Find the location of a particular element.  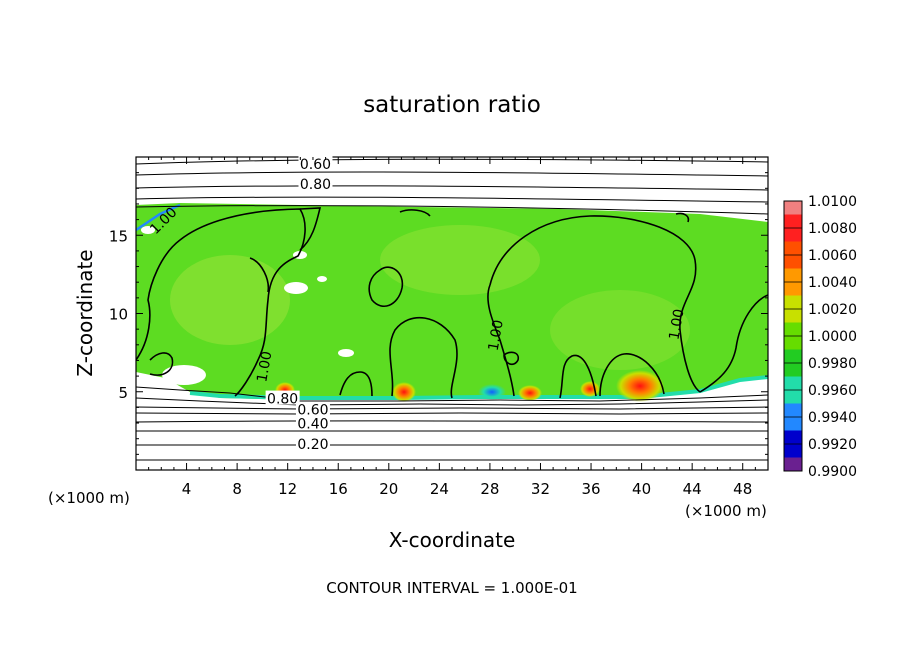

x-tick-label: 32 is located at coordinates (540, 489).